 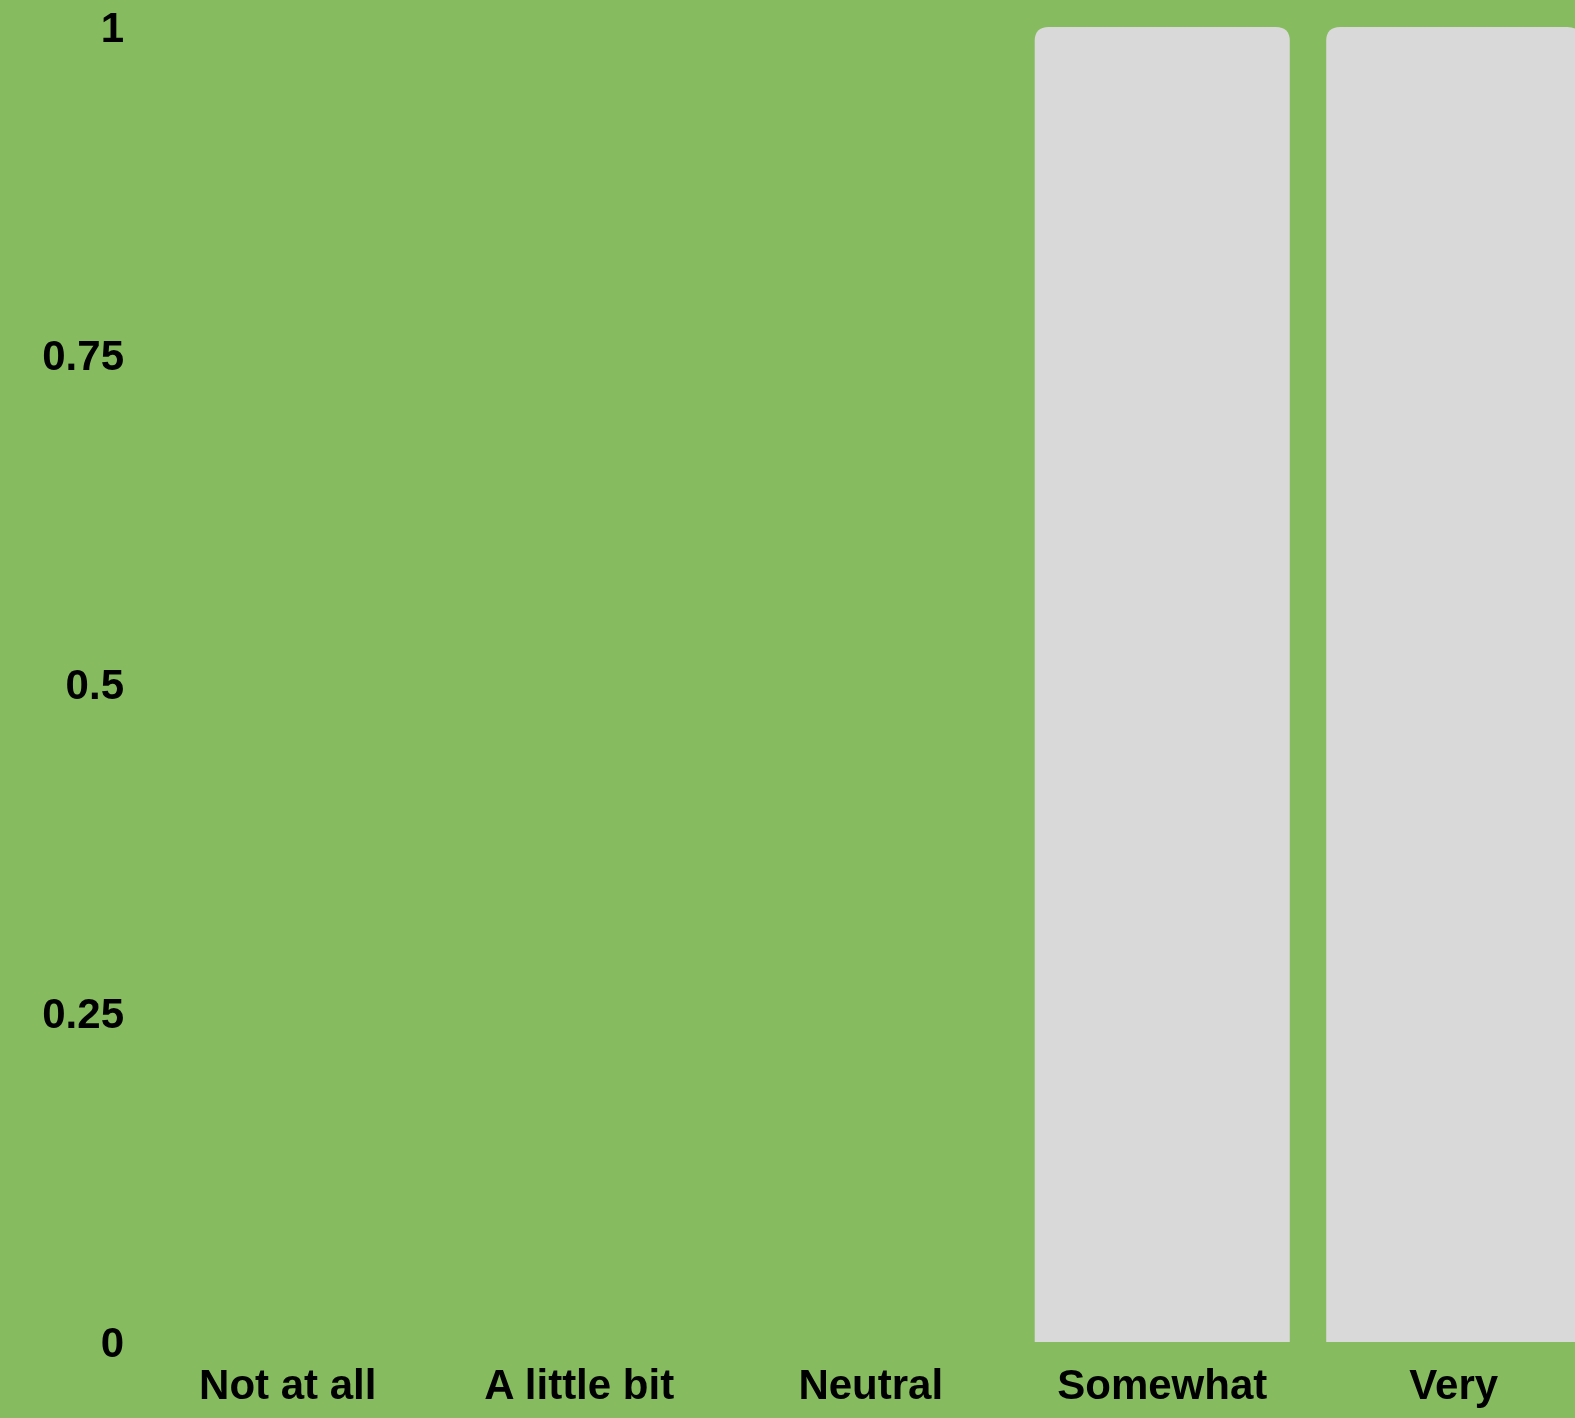 I want to click on y-tick-label: 0.75, so click(x=83, y=356).